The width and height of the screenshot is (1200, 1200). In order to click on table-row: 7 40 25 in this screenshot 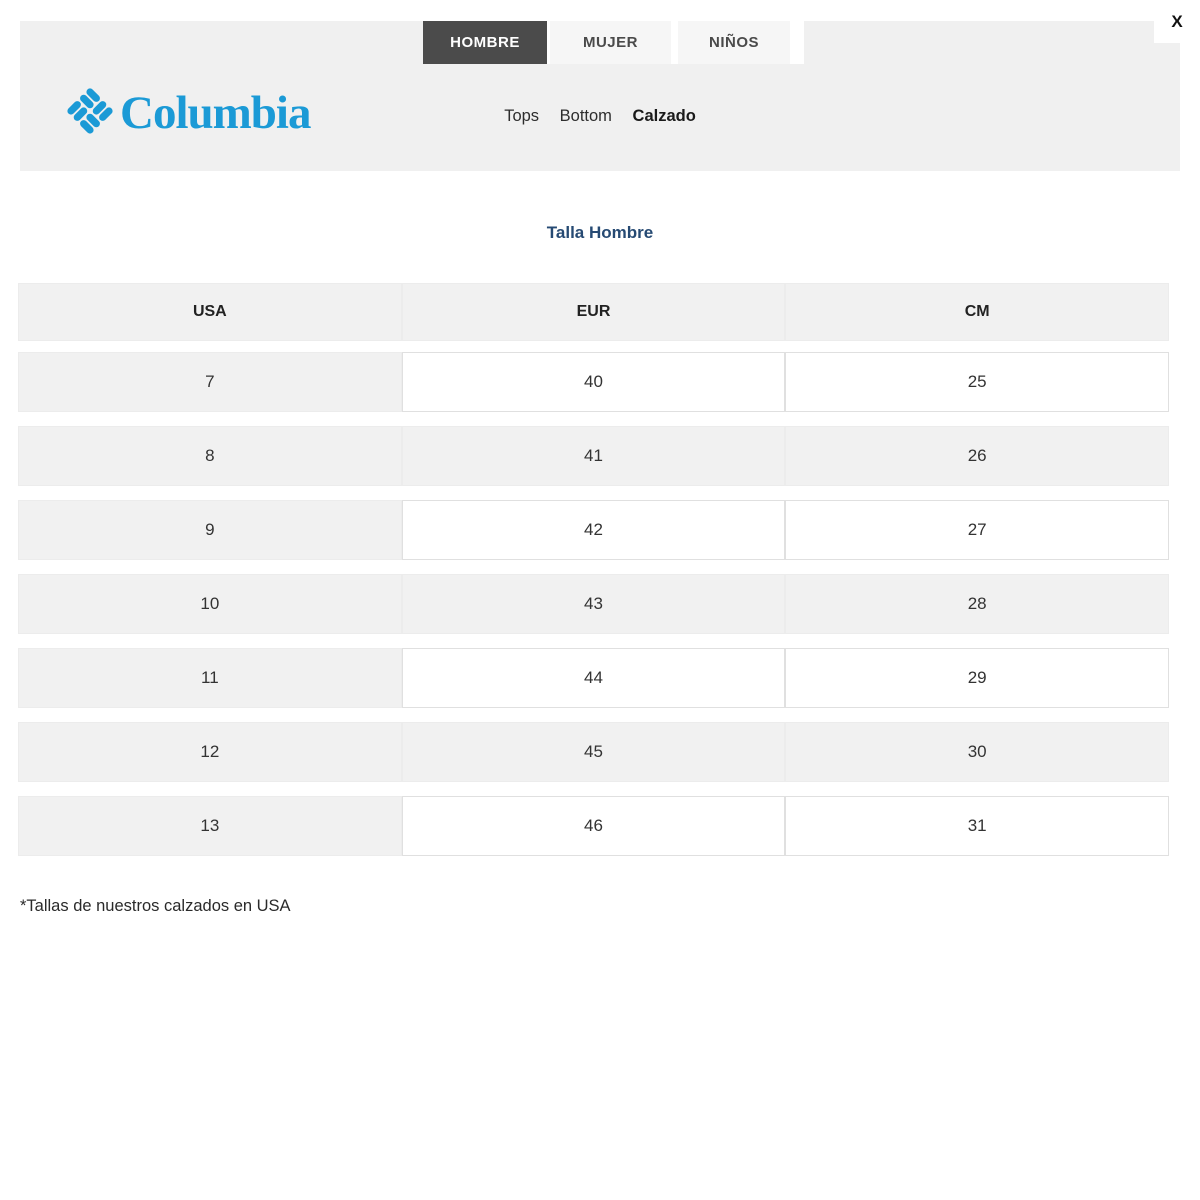, I will do `click(594, 382)`.